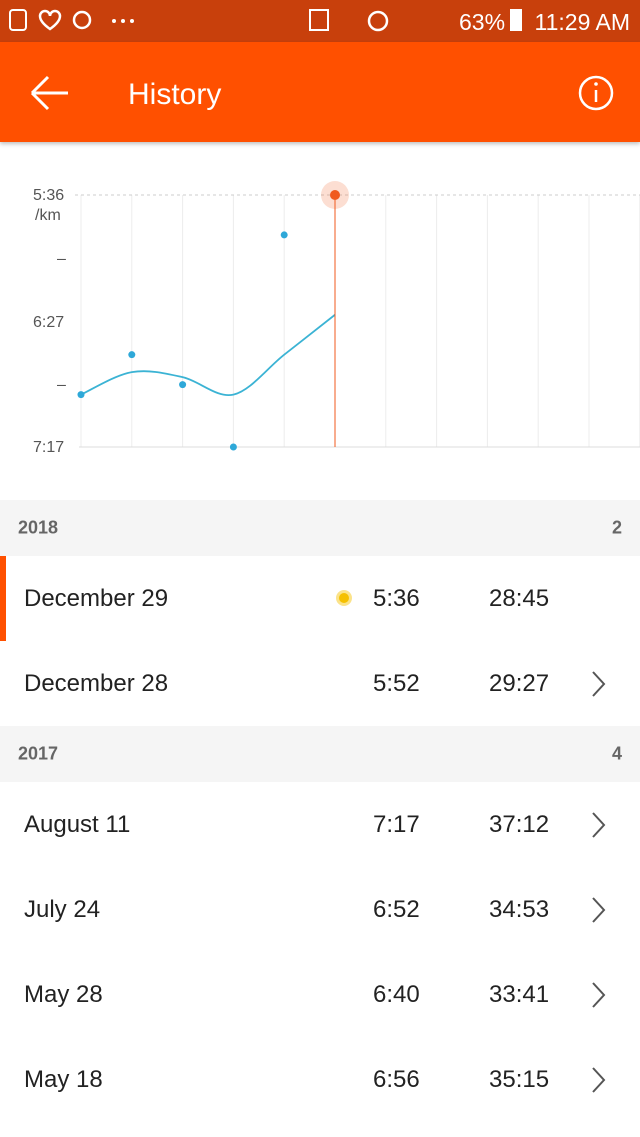 This screenshot has height=1137, width=640. What do you see at coordinates (320, 754) in the screenshot?
I see `section-header: 2017 4` at bounding box center [320, 754].